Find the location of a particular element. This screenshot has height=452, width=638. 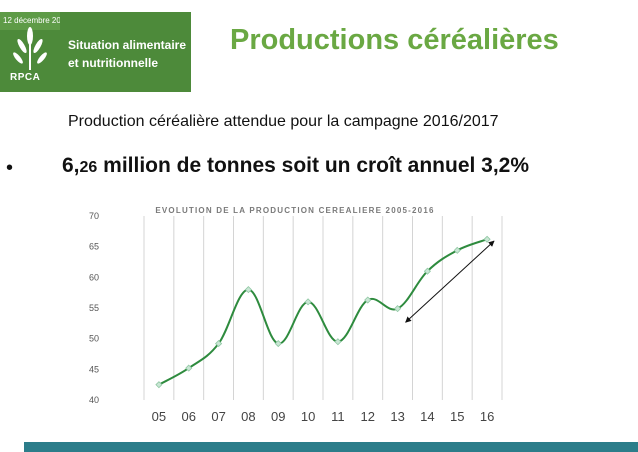

date-tag: 12 décembre 2016 is located at coordinates (30, 21).